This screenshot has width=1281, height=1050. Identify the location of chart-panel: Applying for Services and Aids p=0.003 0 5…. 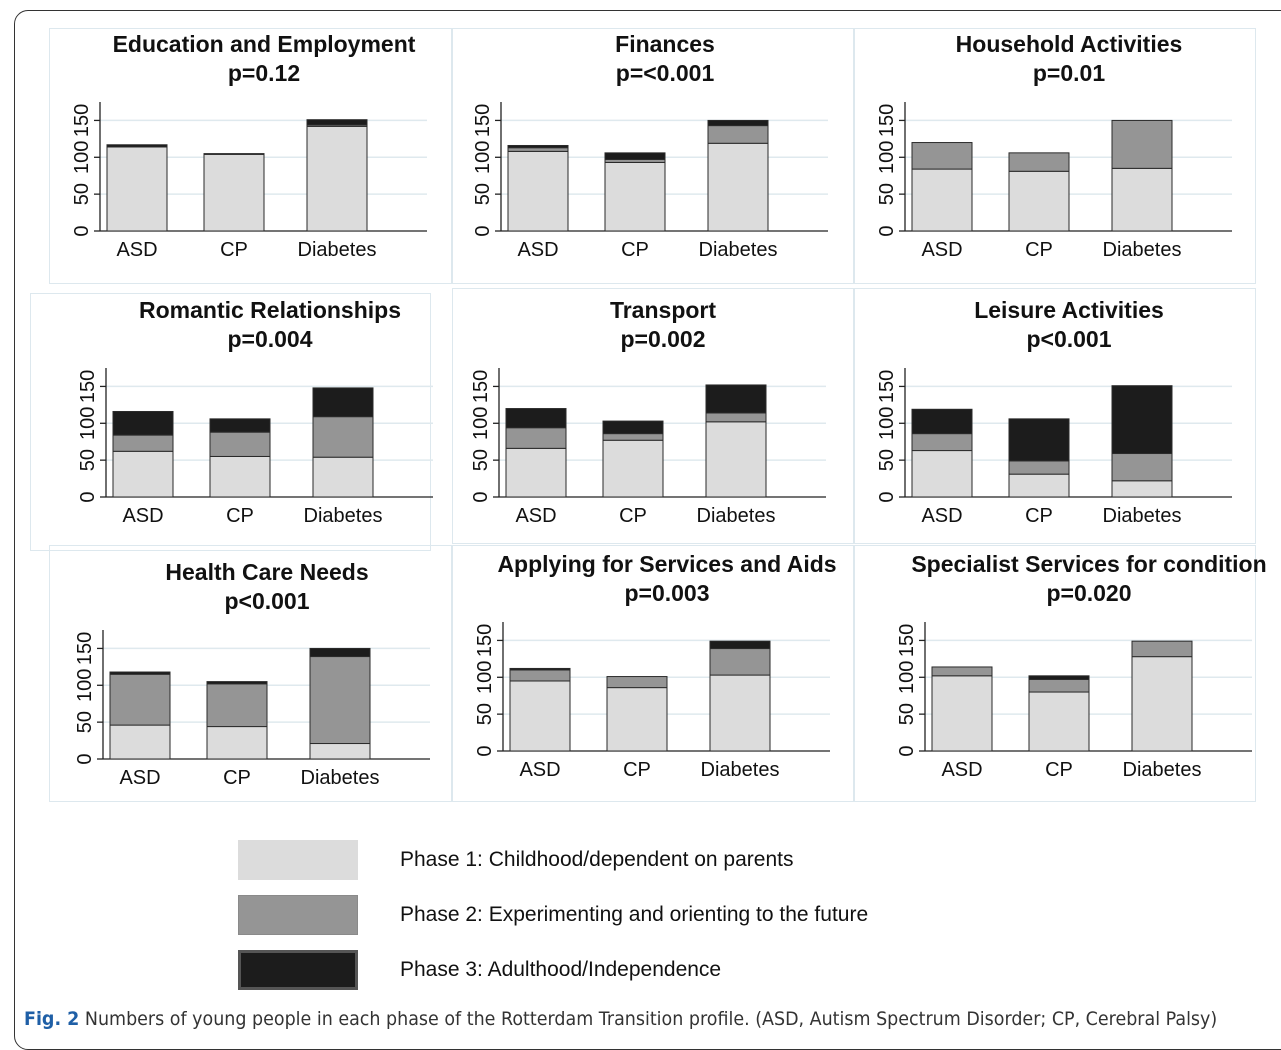
(667, 677).